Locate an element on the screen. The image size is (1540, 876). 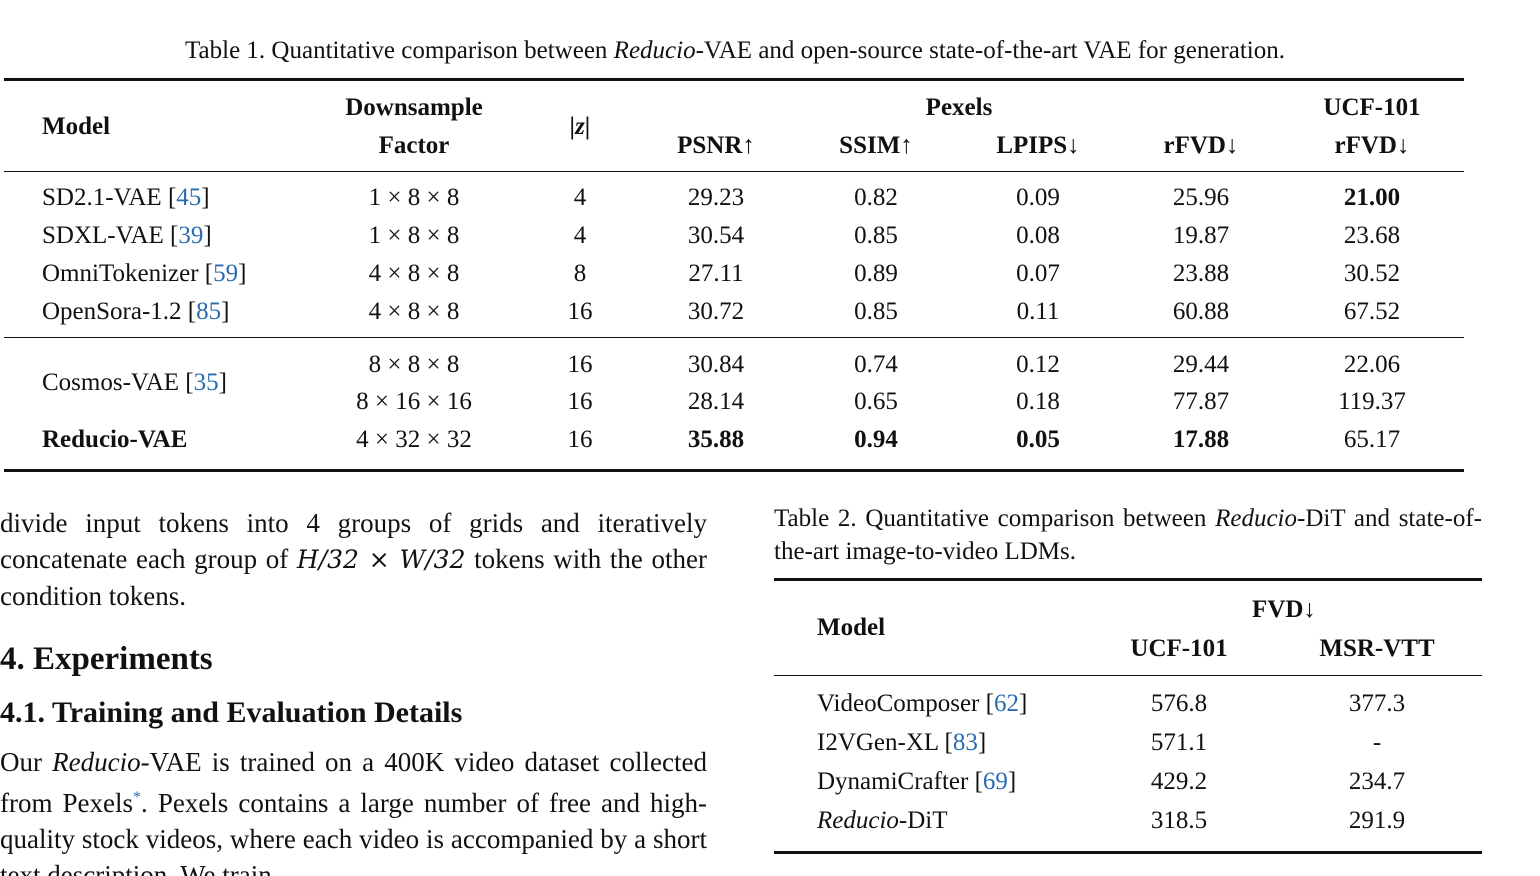
citation-link: 39 is located at coordinates (191, 235).